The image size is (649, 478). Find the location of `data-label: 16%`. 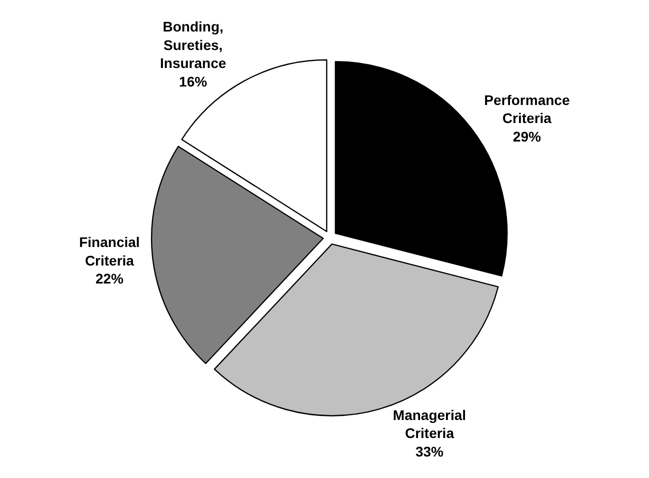

data-label: 16% is located at coordinates (193, 81).